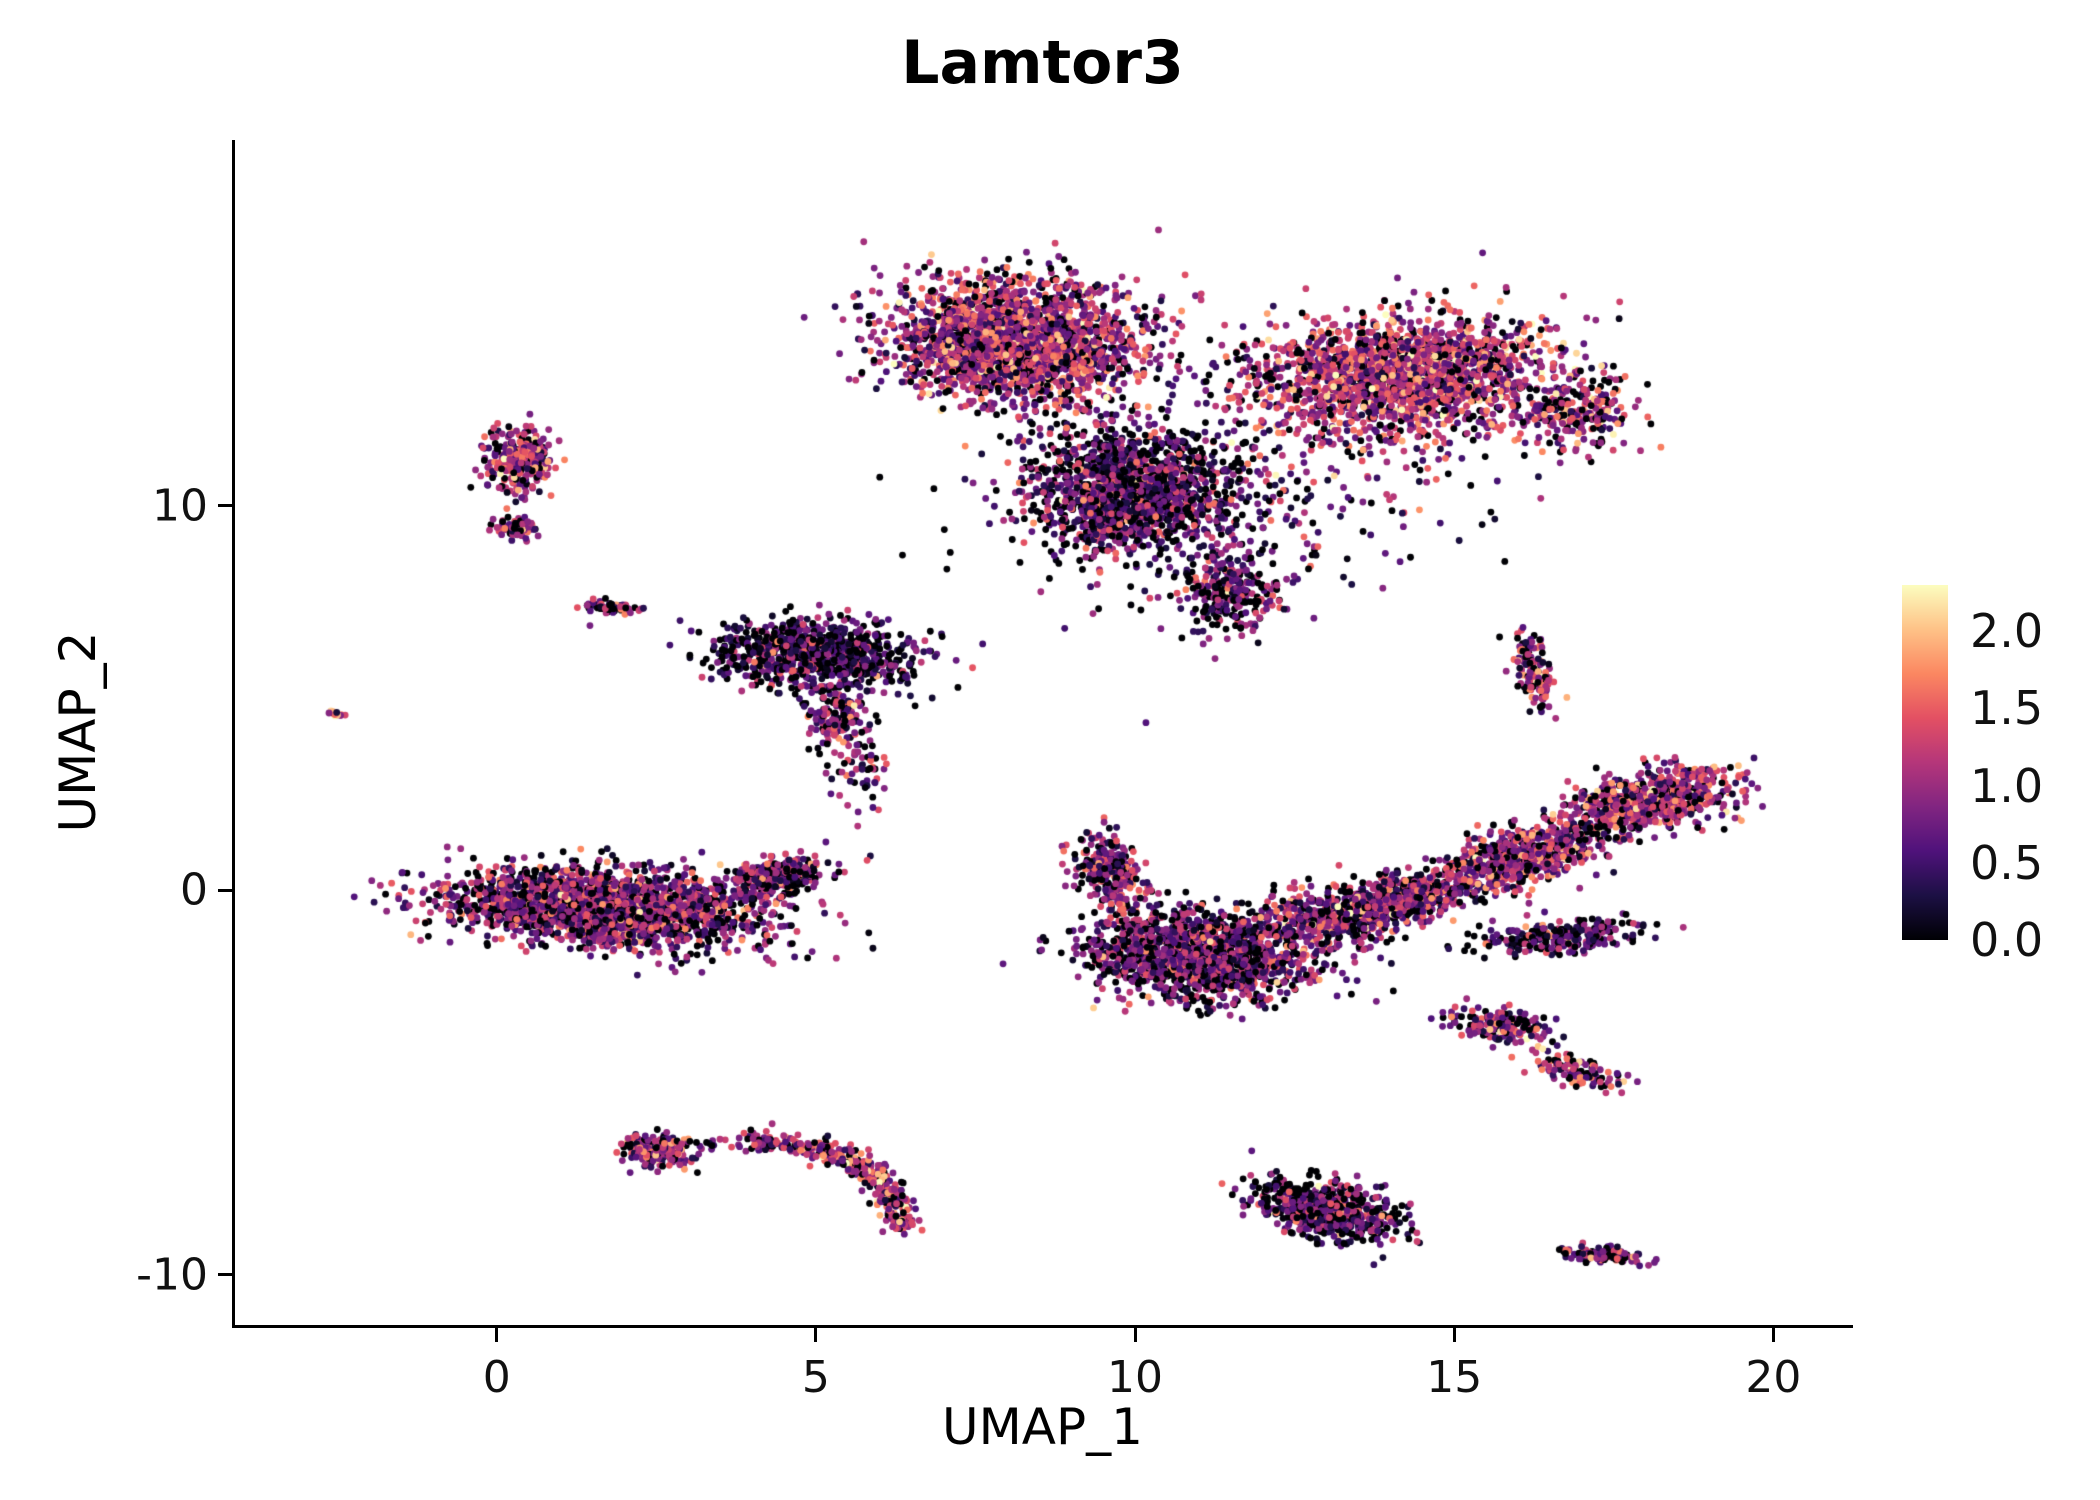  Describe the element at coordinates (496, 1377) in the screenshot. I see `x-tick-label: 0` at that location.